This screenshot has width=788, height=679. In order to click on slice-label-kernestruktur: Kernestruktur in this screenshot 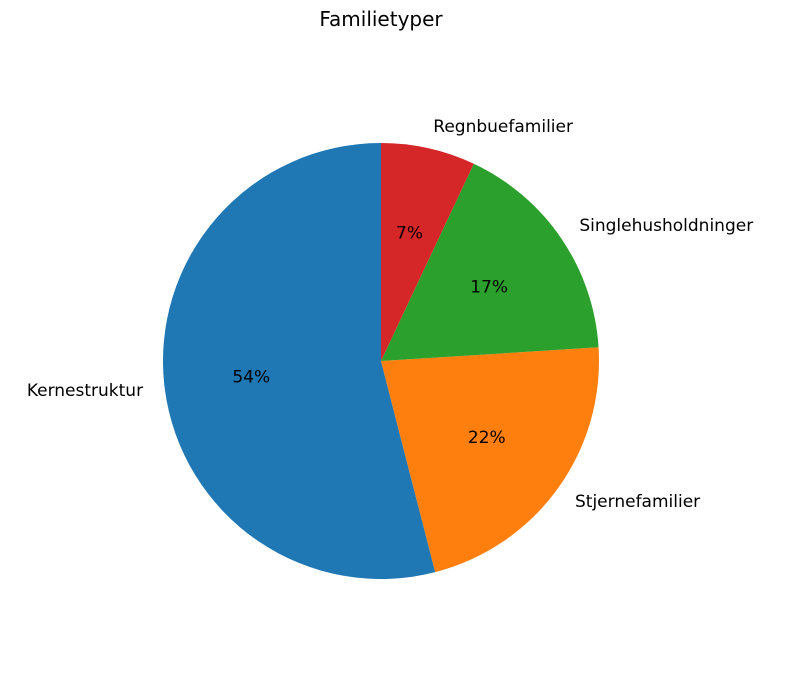, I will do `click(85, 391)`.